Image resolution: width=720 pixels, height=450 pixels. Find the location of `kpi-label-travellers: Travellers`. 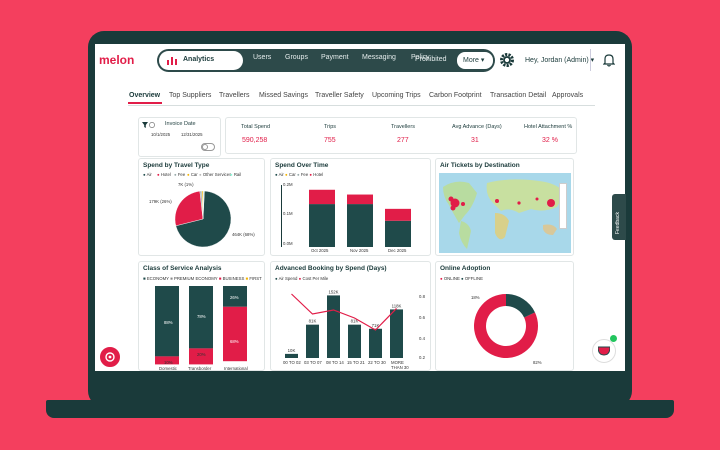

kpi-label-travellers: Travellers is located at coordinates (403, 127).